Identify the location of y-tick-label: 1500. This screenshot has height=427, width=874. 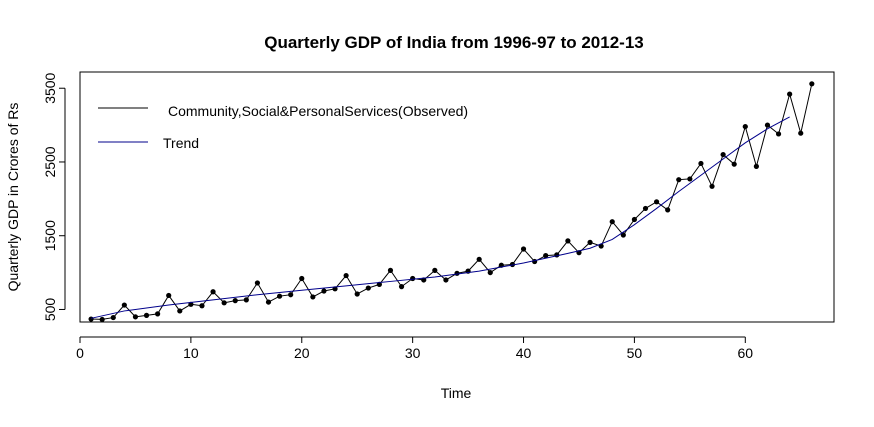
(50, 235).